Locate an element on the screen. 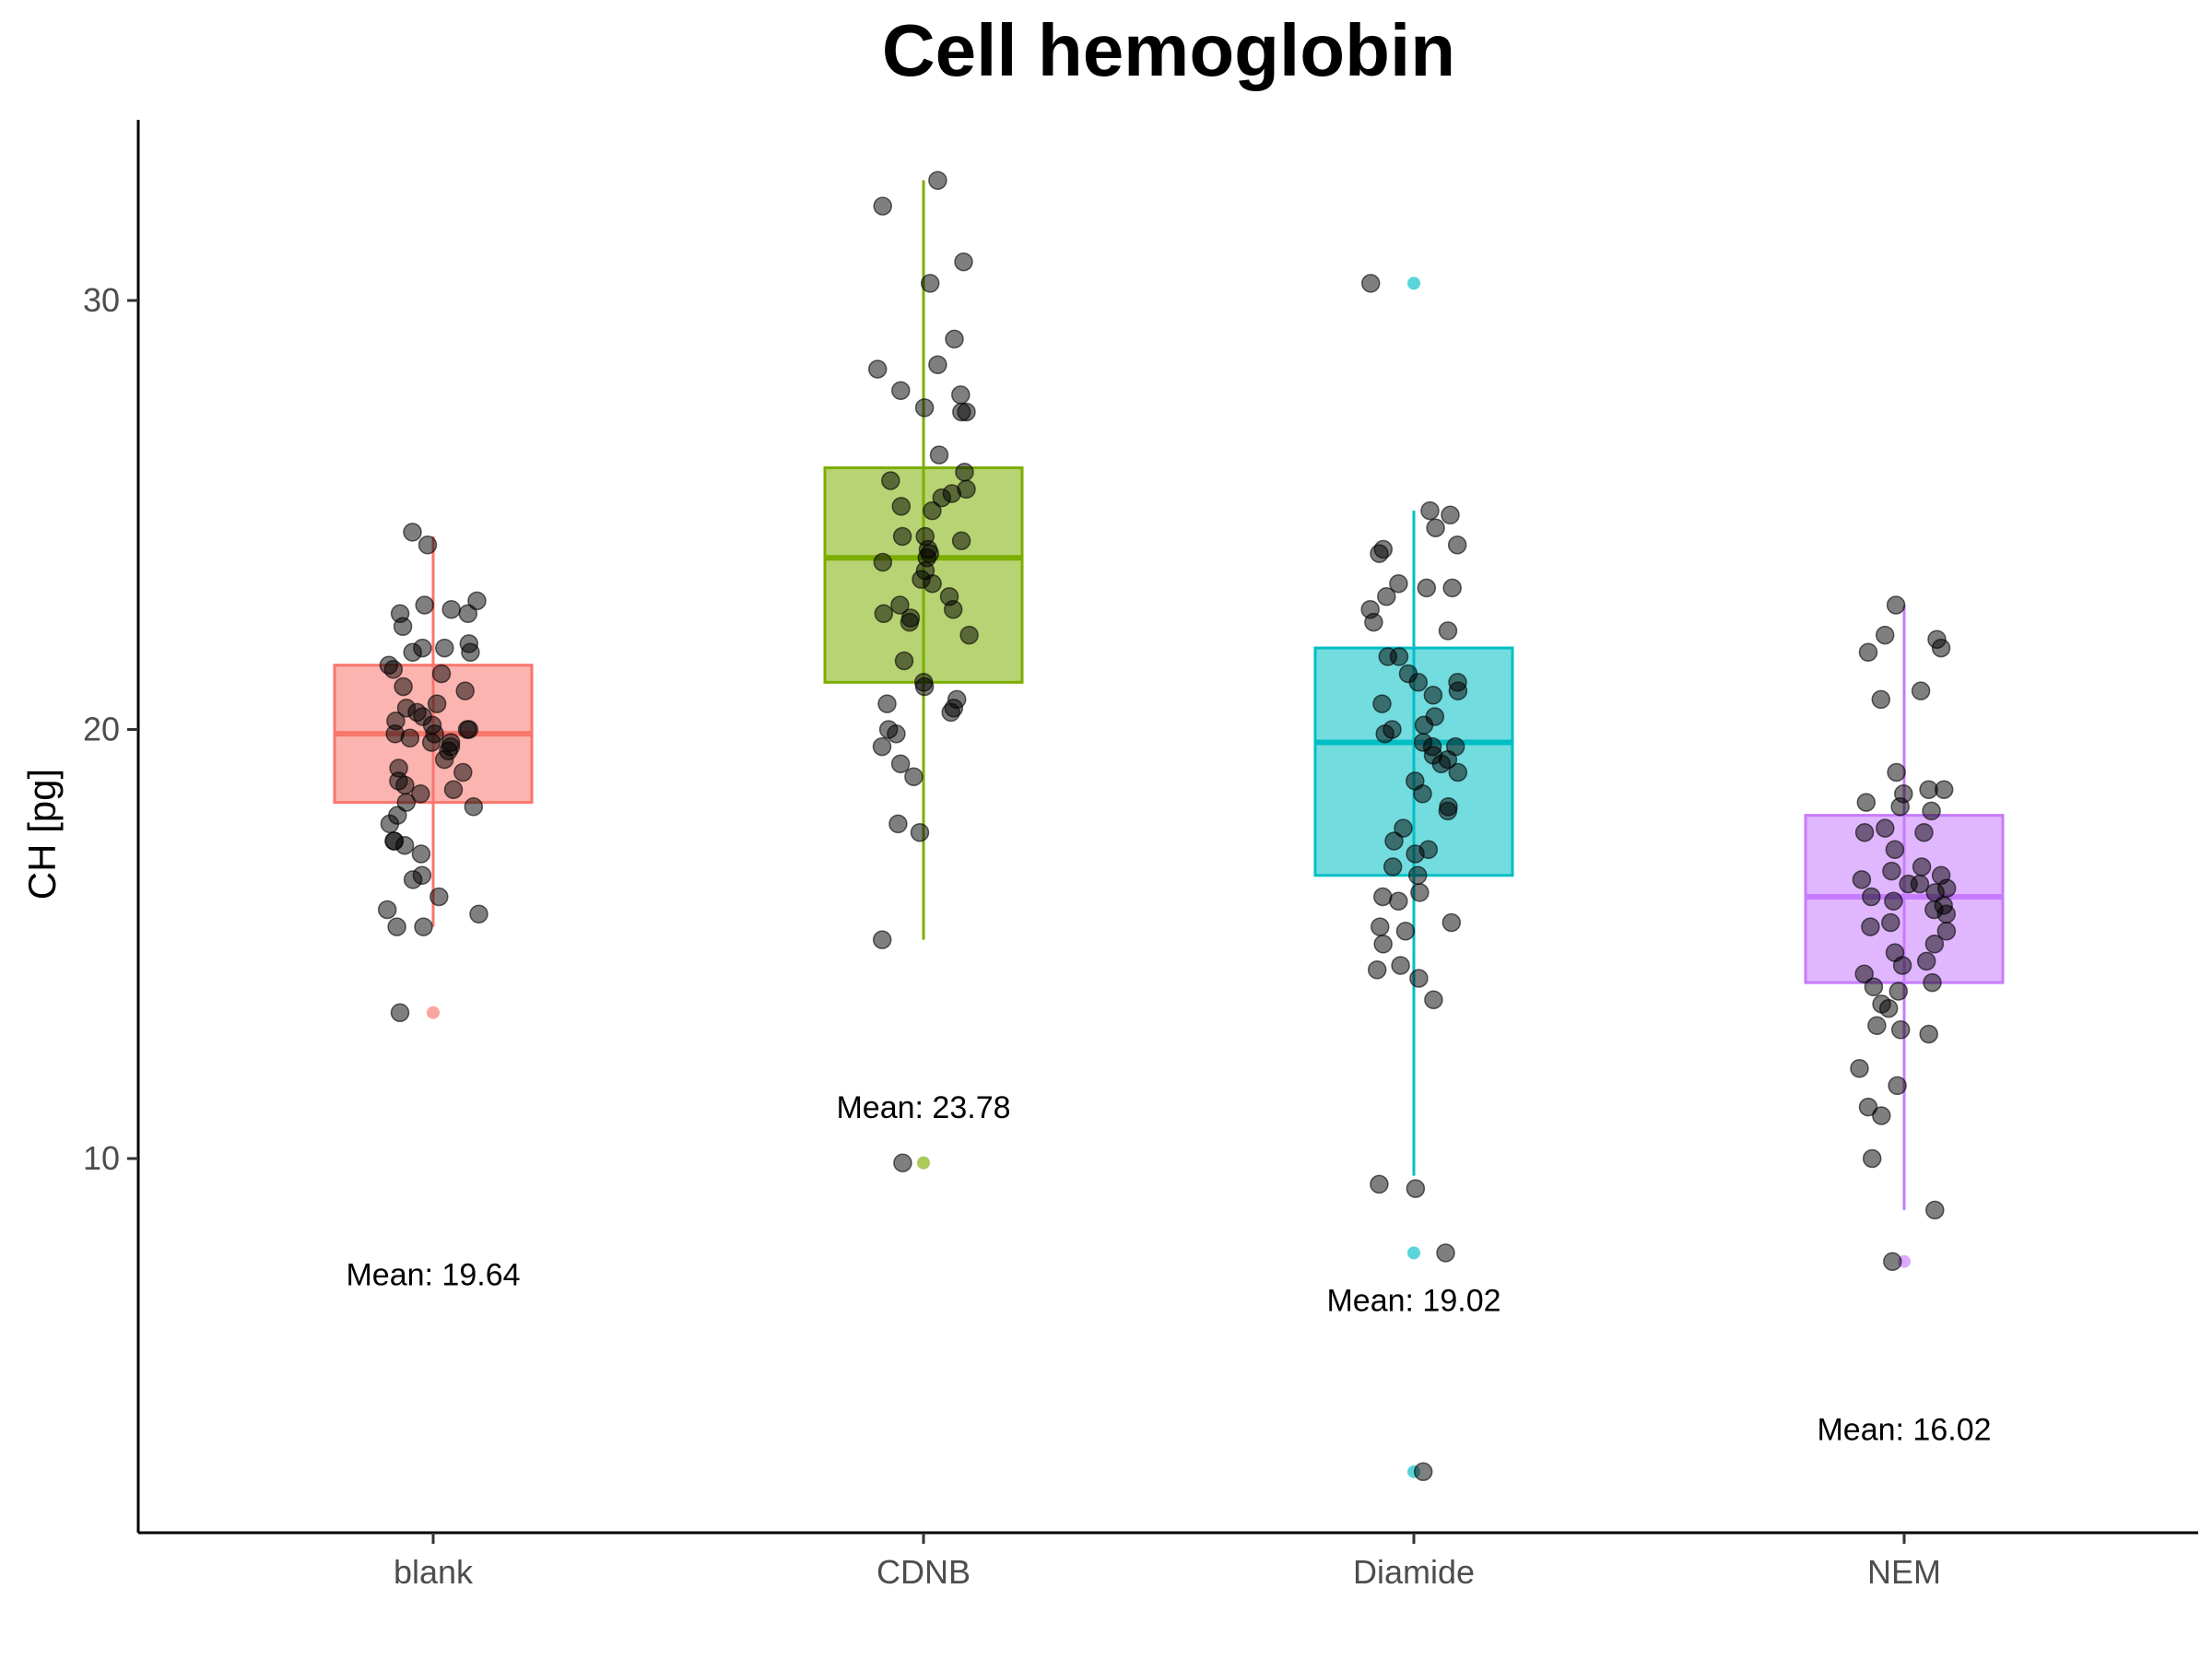 The width and height of the screenshot is (2212, 1659). x-tick-label: NEM is located at coordinates (1904, 1572).